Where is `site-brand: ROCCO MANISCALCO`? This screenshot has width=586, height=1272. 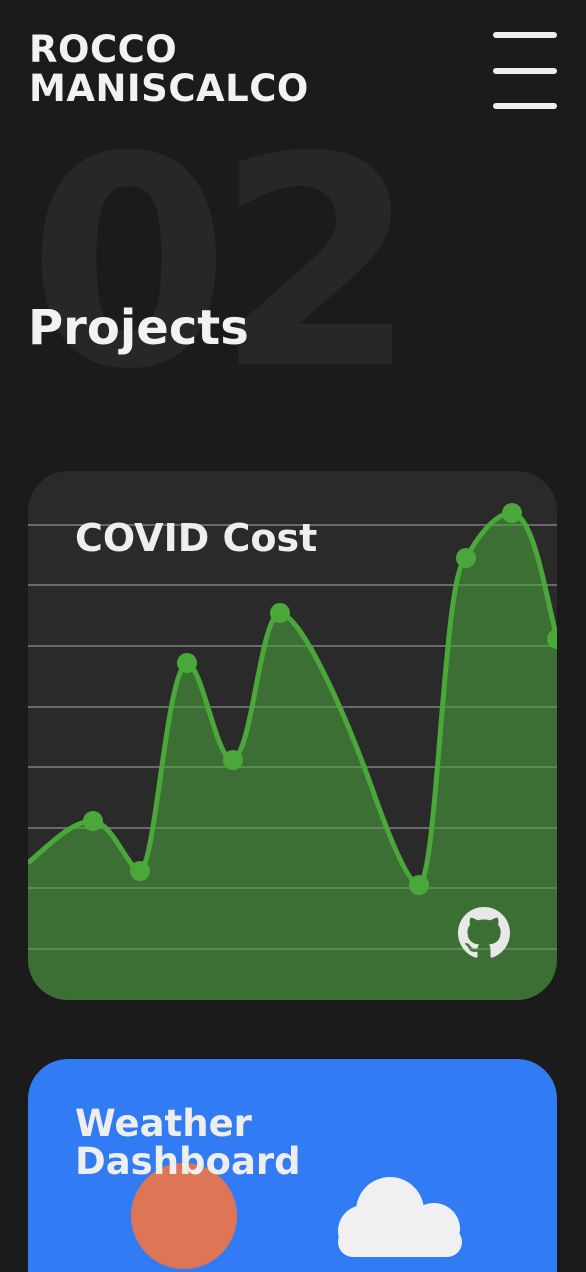
site-brand: ROCCO MANISCALCO is located at coordinates (169, 69).